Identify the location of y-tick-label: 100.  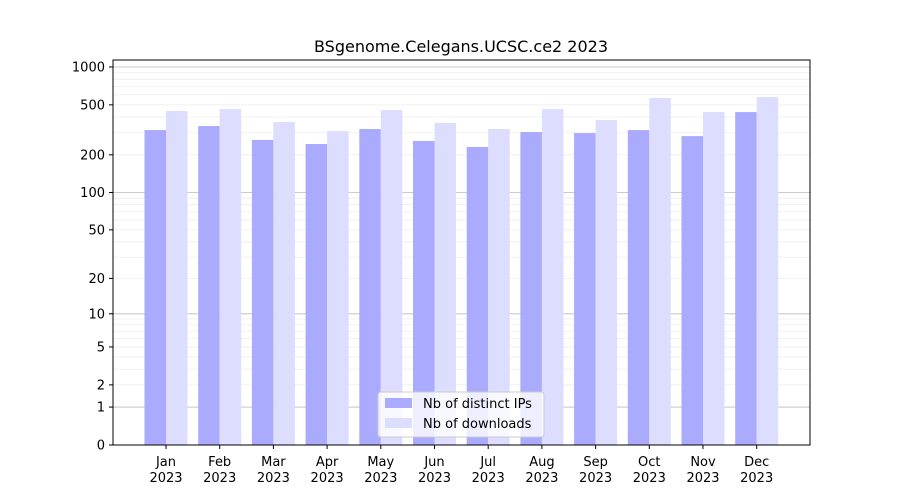
(92, 193).